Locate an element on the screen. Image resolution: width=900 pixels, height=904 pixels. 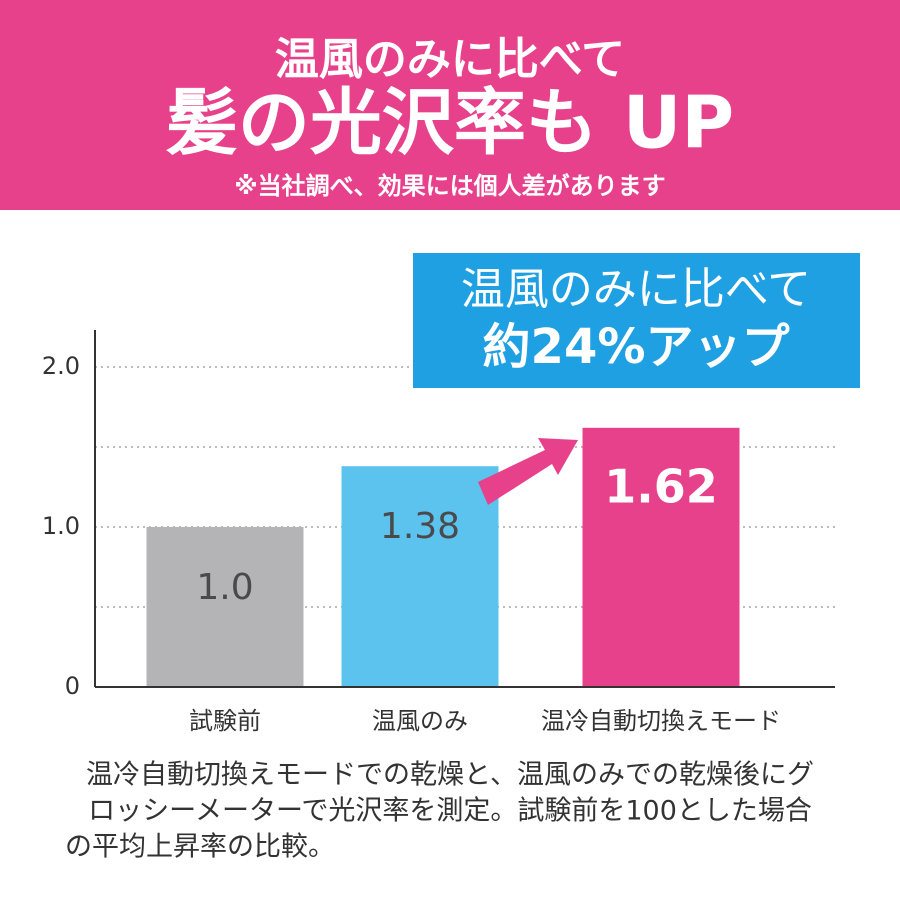
arrow is located at coordinates (528, 471).